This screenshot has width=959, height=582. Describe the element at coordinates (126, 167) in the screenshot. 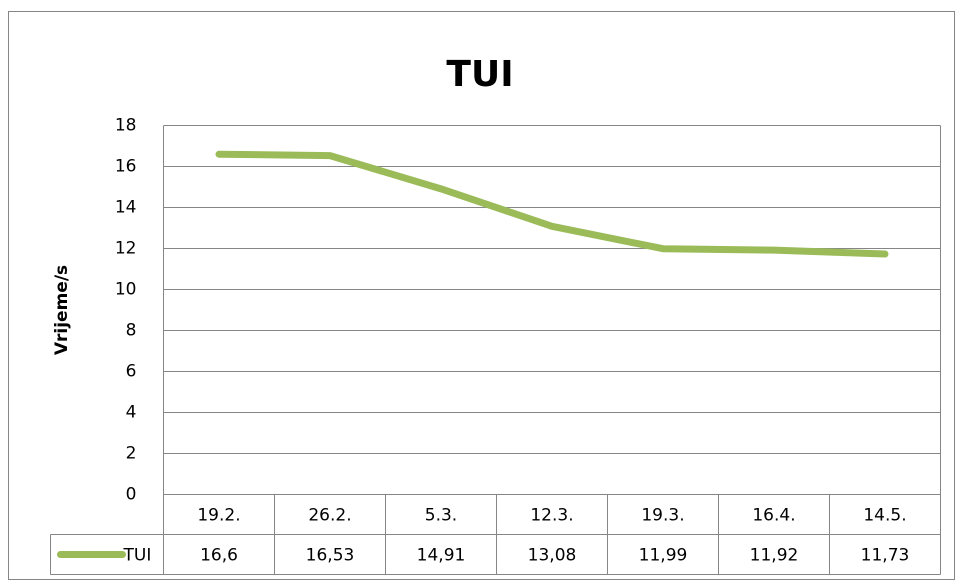

I see `y-tick-label: 16` at that location.